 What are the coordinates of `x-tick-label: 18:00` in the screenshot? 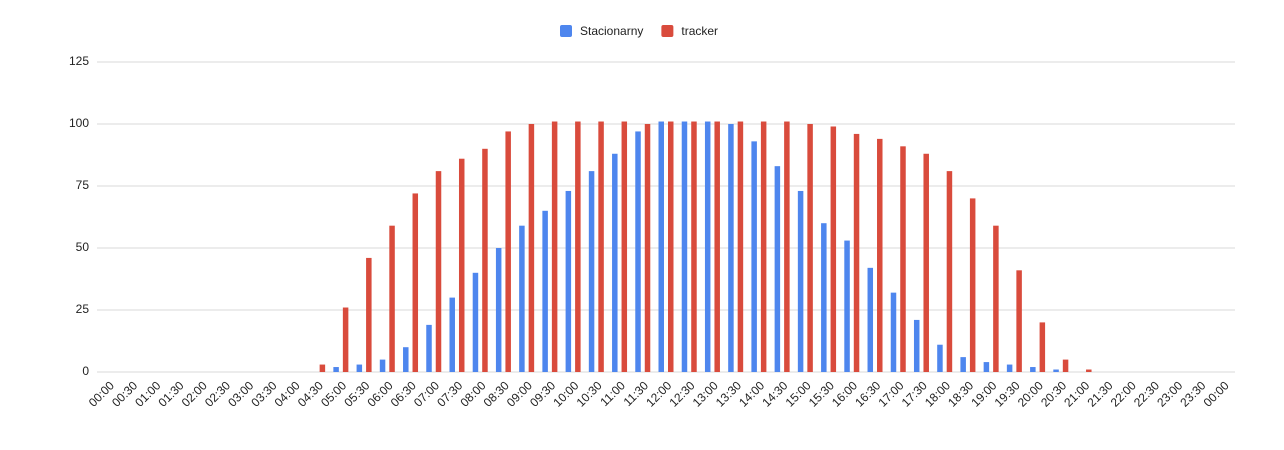 It's located at (937, 393).